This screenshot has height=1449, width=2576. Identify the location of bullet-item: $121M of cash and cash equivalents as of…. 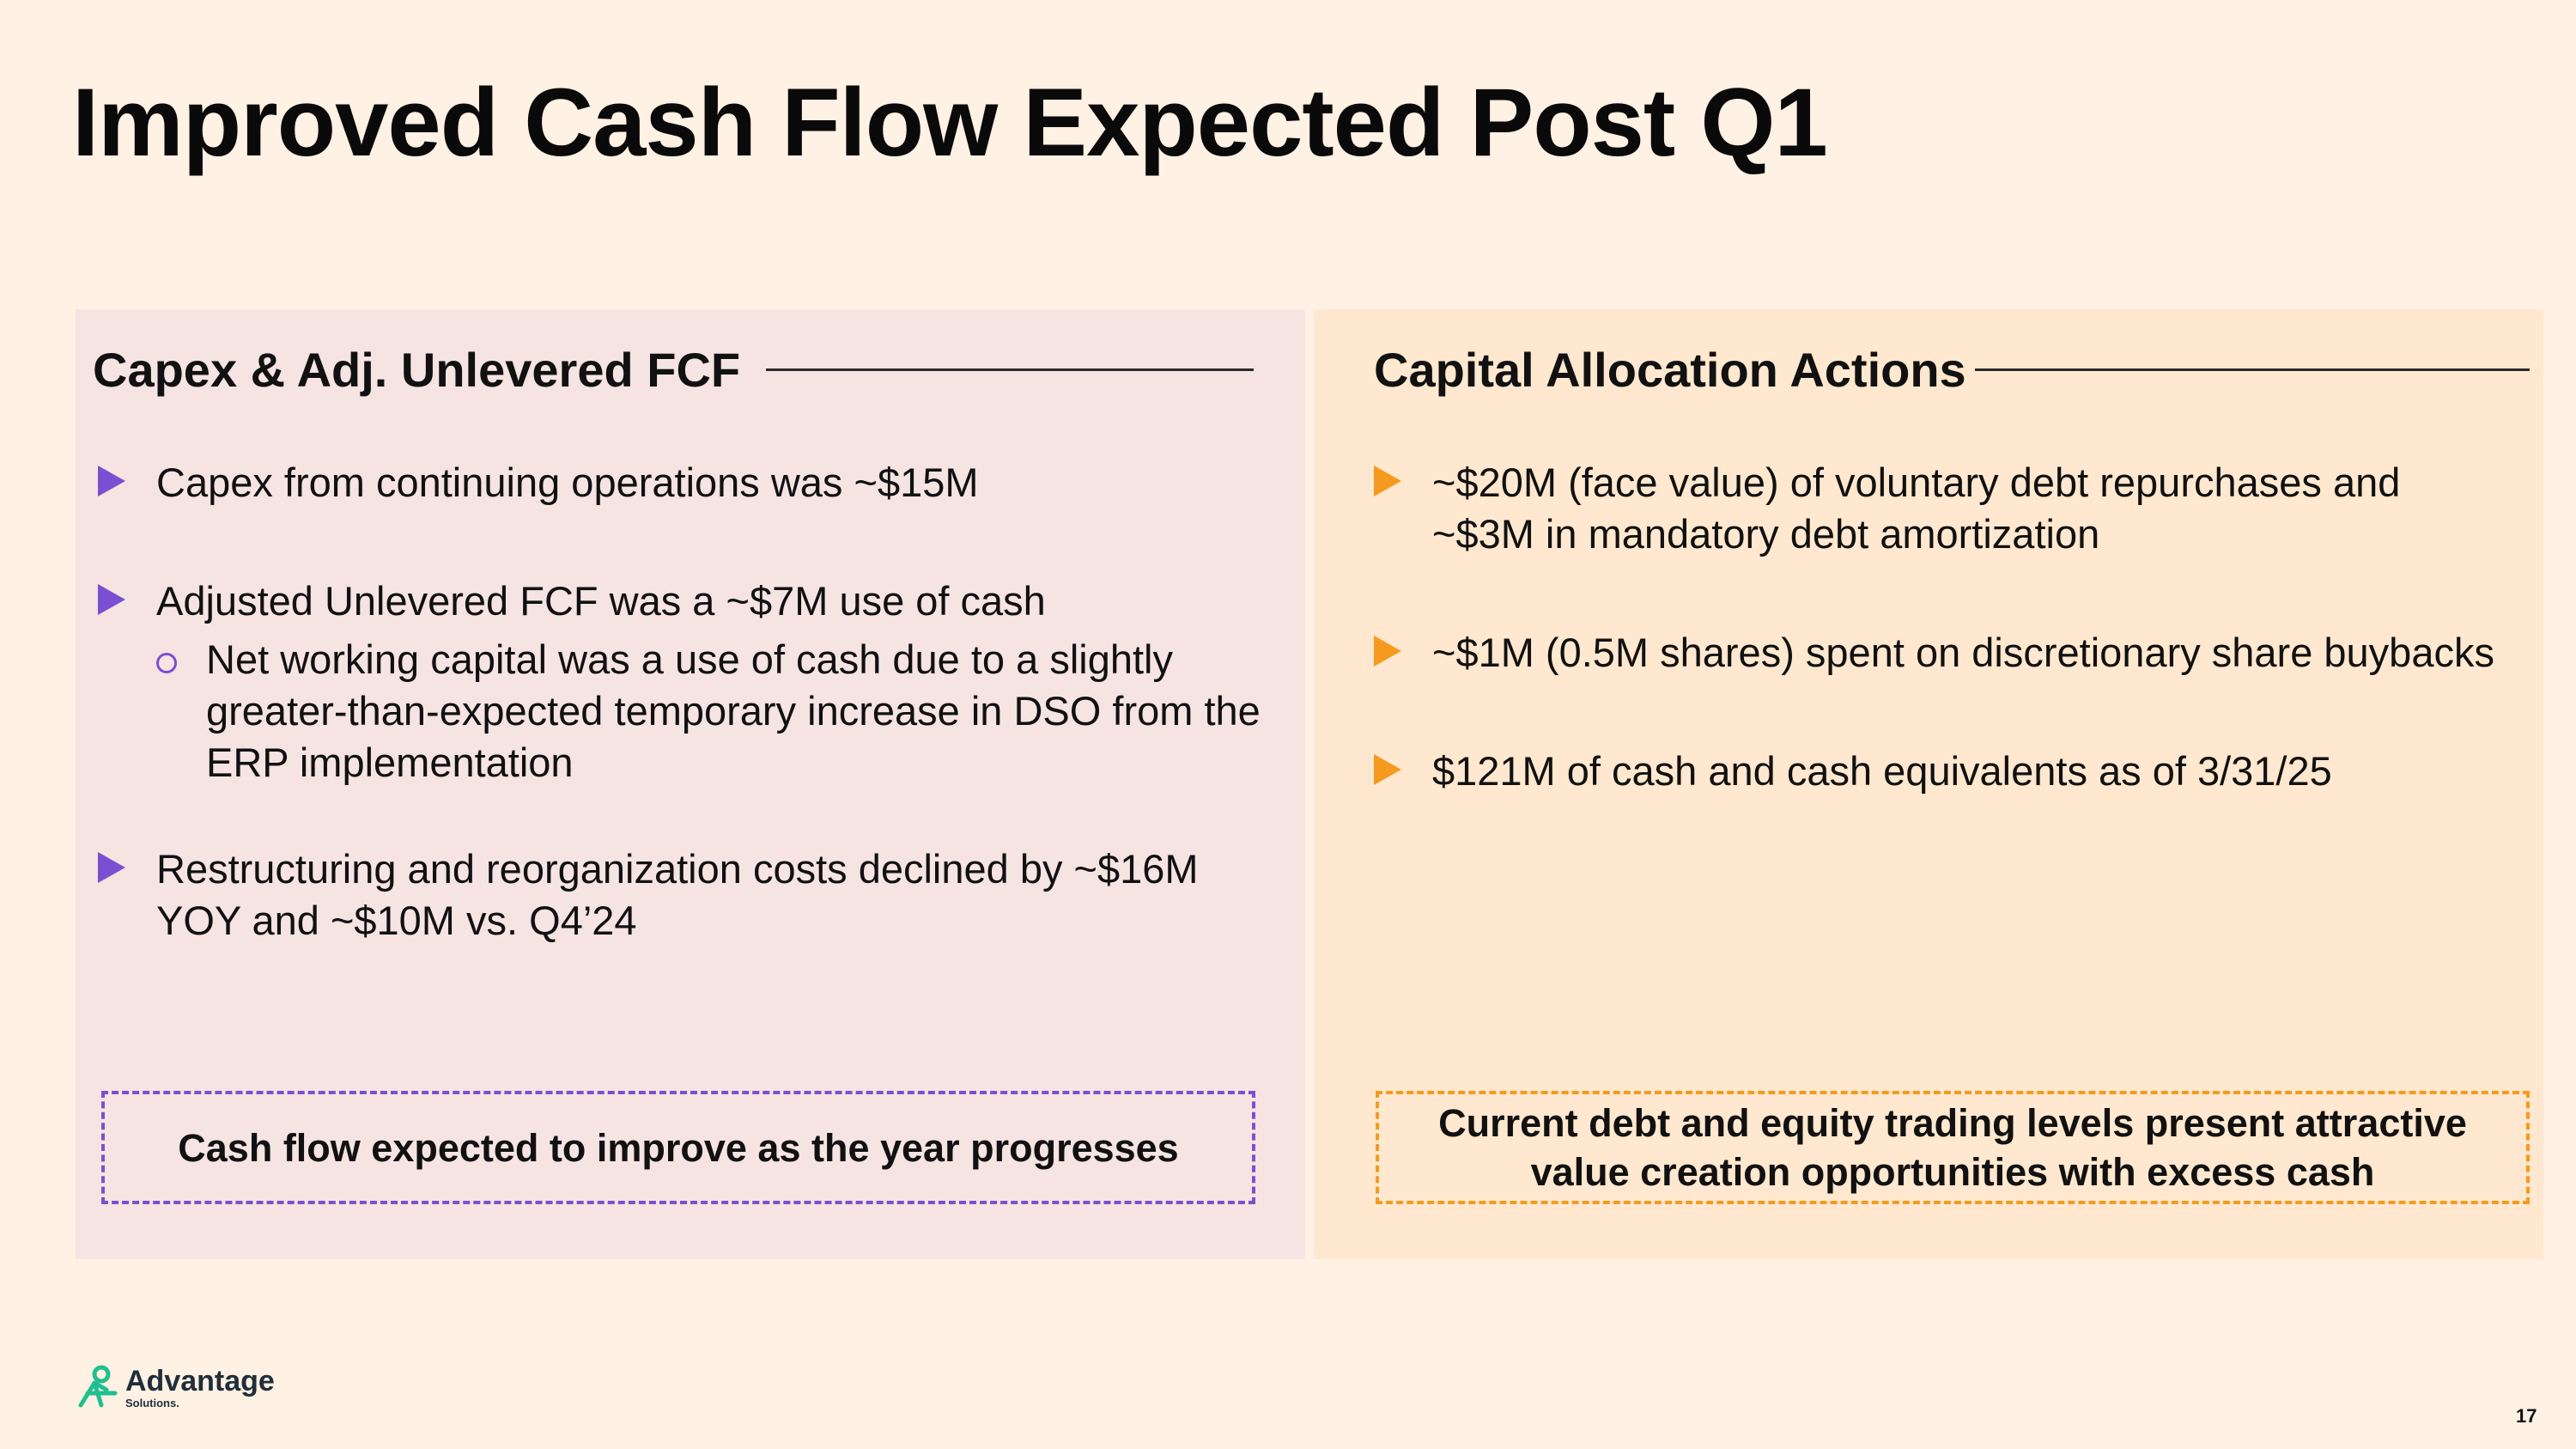
(1941, 771).